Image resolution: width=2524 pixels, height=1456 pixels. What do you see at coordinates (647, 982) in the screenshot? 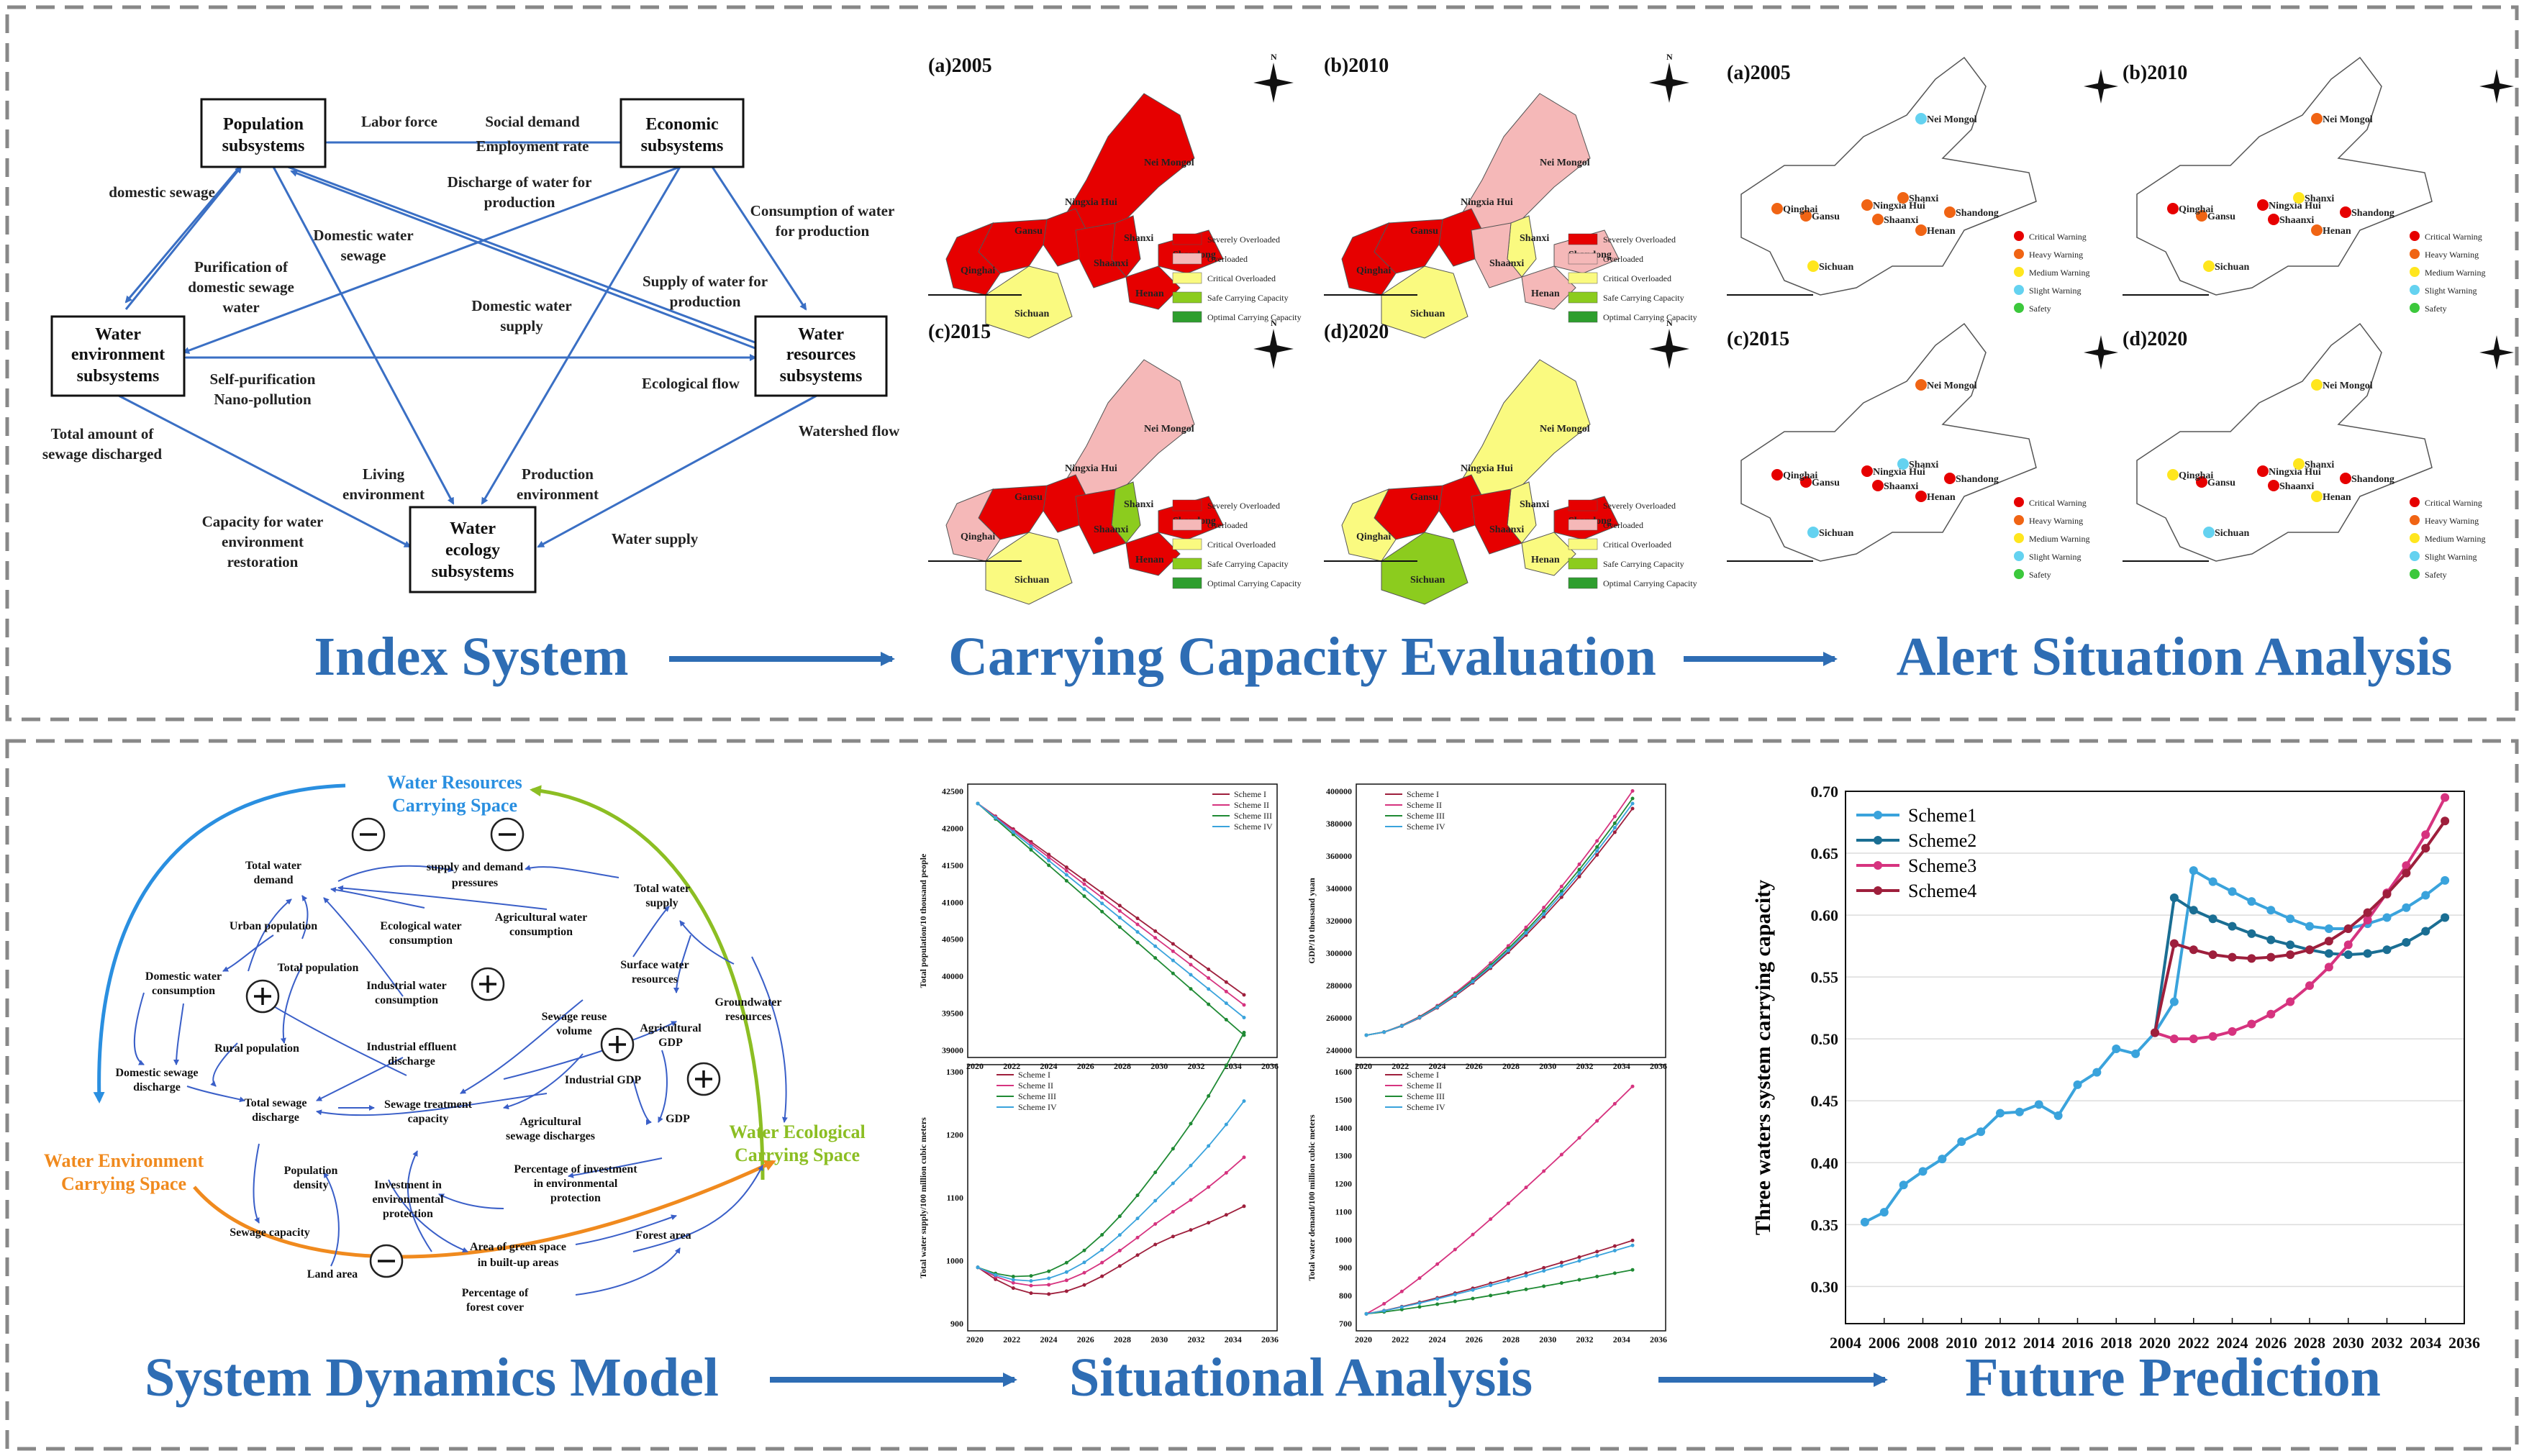
I see `ecological-space-arc` at bounding box center [647, 982].